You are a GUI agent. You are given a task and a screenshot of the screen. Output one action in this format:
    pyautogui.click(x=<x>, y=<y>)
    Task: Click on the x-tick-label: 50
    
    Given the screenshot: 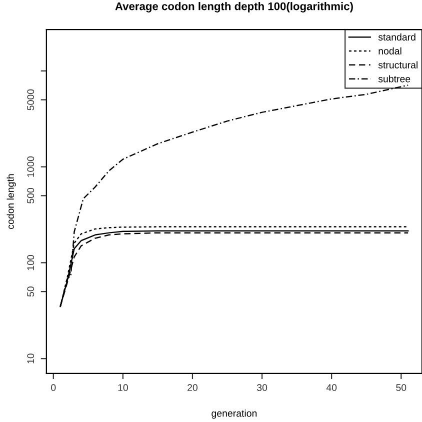 What is the action you would take?
    pyautogui.click(x=401, y=388)
    